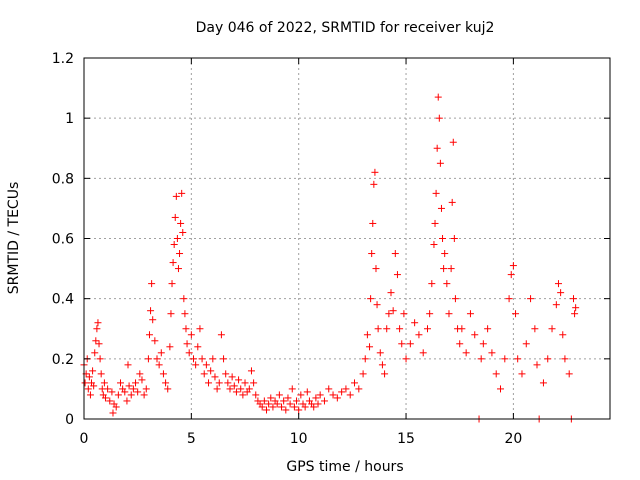 This screenshot has width=640, height=480. What do you see at coordinates (63, 179) in the screenshot?
I see `y-tick-label: 0.8` at bounding box center [63, 179].